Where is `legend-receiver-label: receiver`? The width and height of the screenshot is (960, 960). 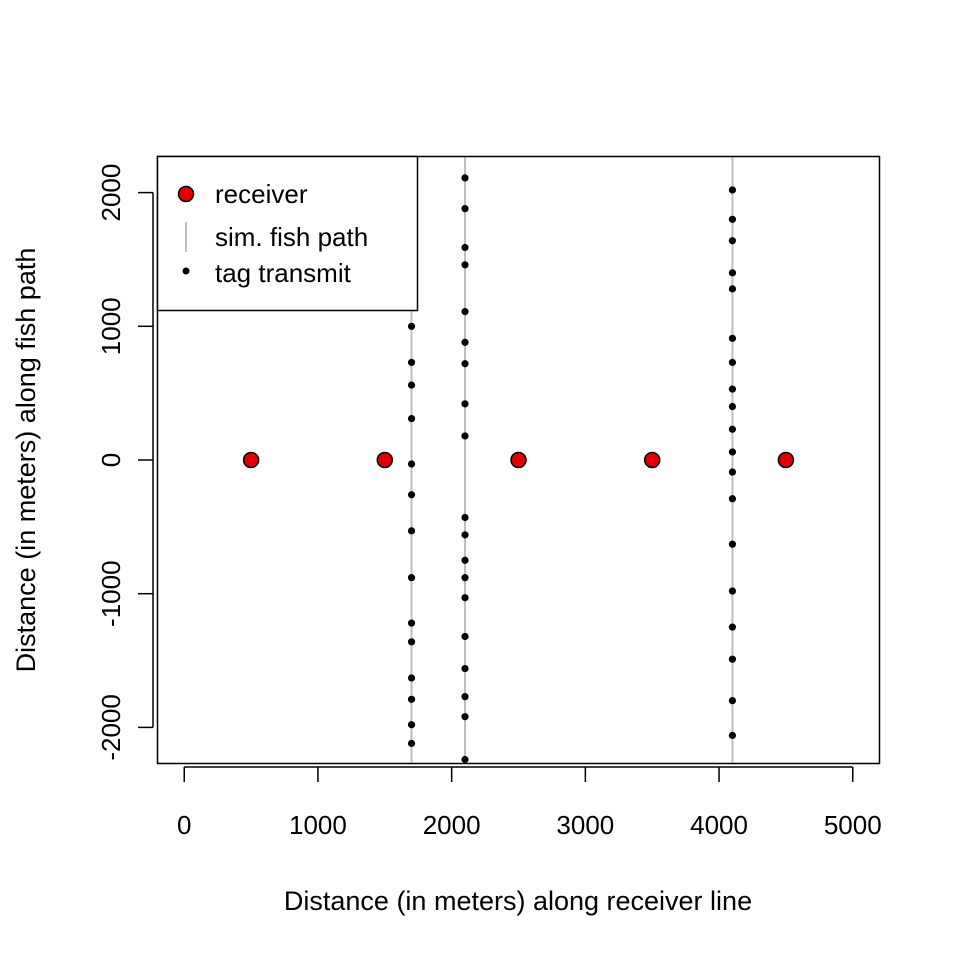 legend-receiver-label: receiver is located at coordinates (261, 194).